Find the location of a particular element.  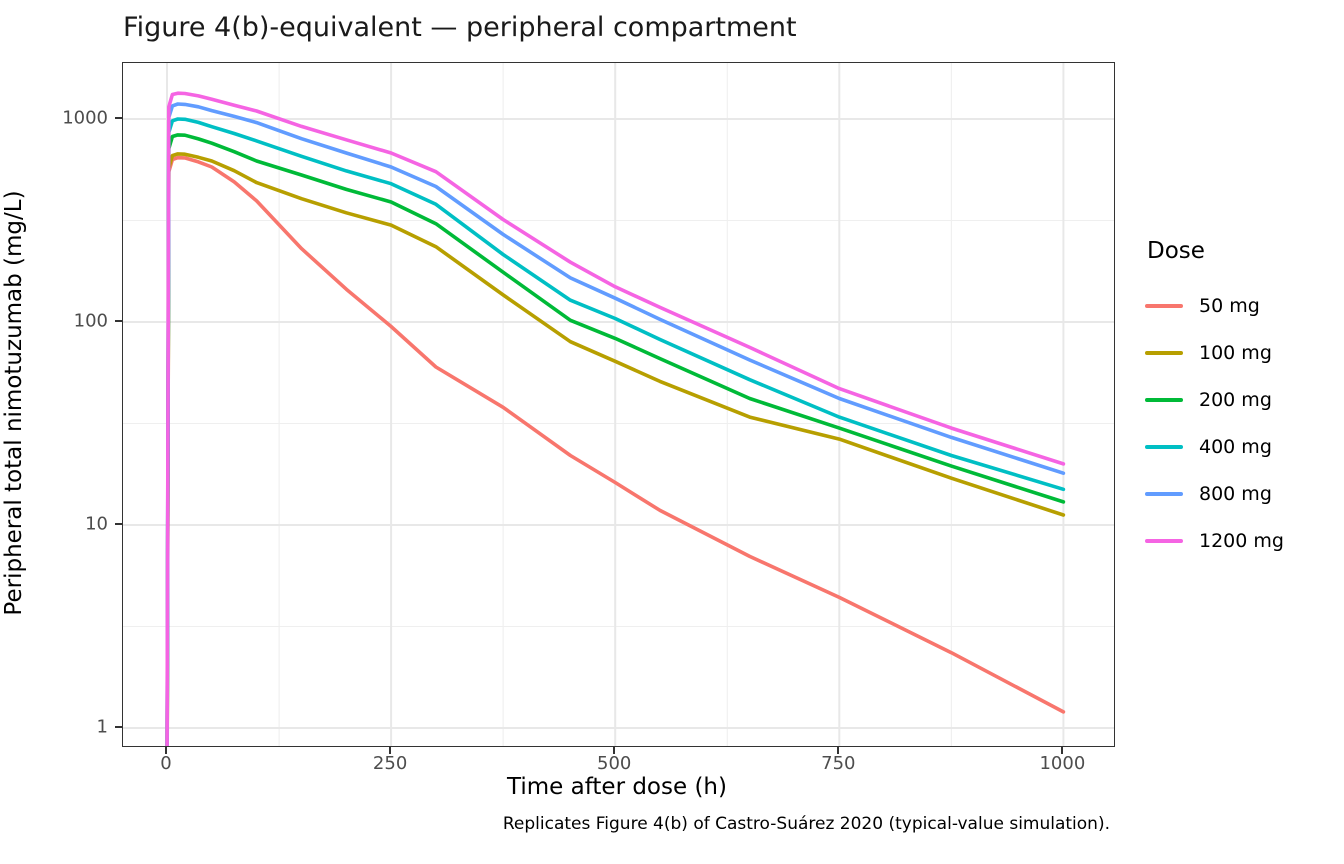

legend-label: 400 mg is located at coordinates (1235, 446).